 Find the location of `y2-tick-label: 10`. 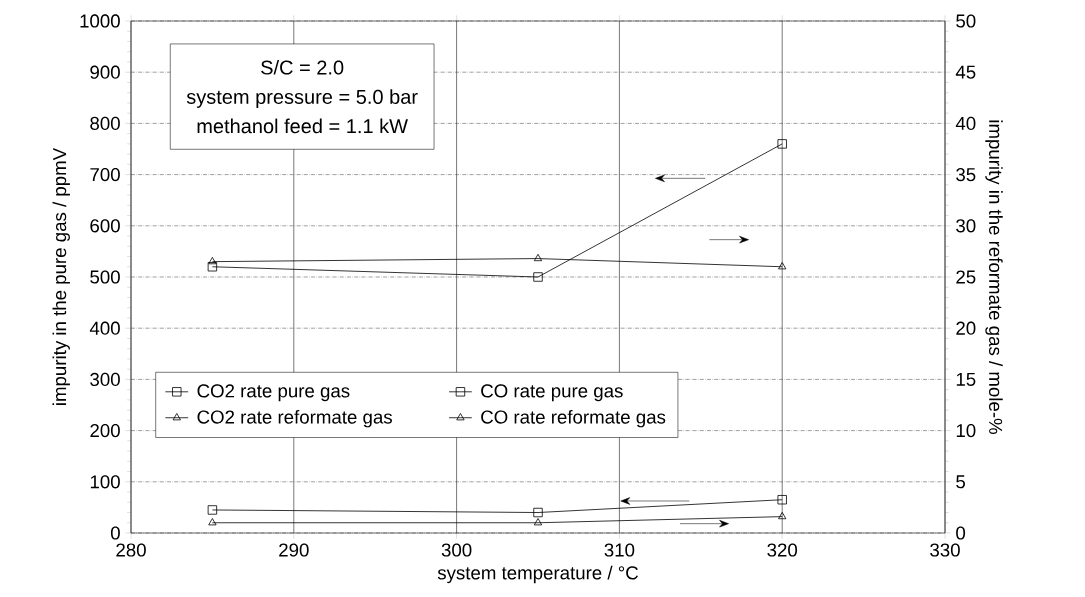

y2-tick-label: 10 is located at coordinates (966, 430).